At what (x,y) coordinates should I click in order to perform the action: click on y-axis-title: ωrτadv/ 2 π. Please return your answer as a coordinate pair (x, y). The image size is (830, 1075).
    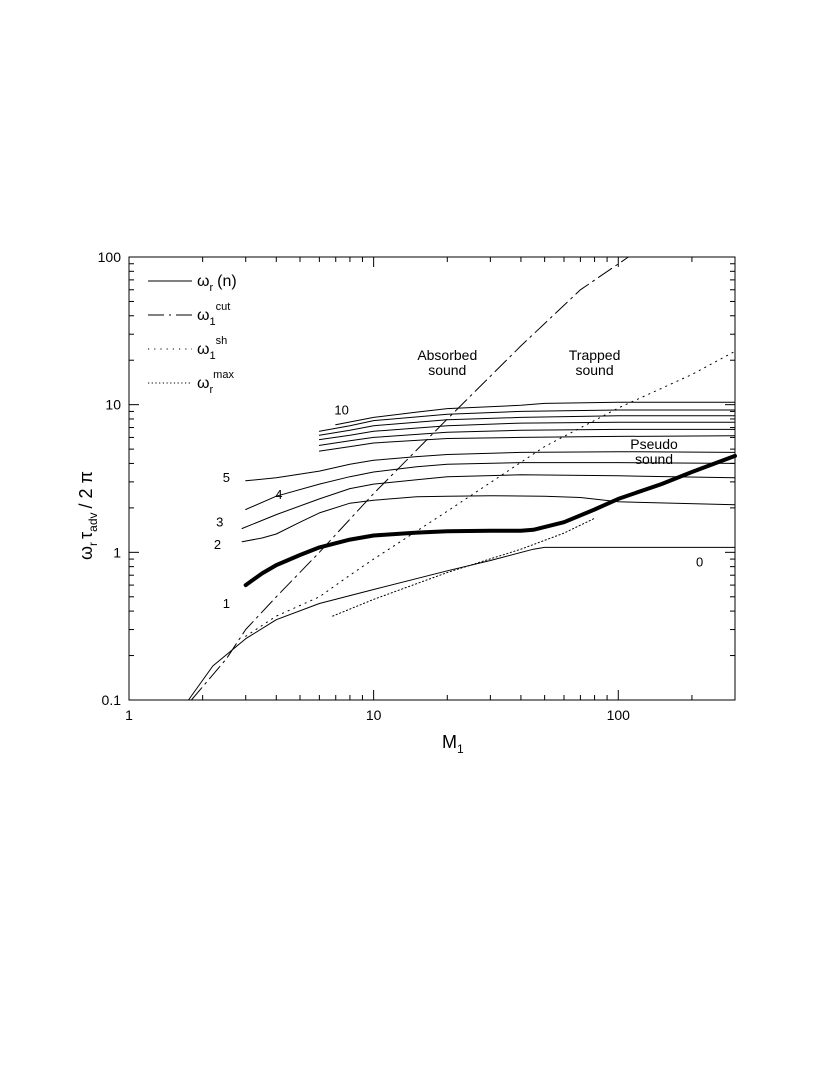
    Looking at the image, I should click on (88, 515).